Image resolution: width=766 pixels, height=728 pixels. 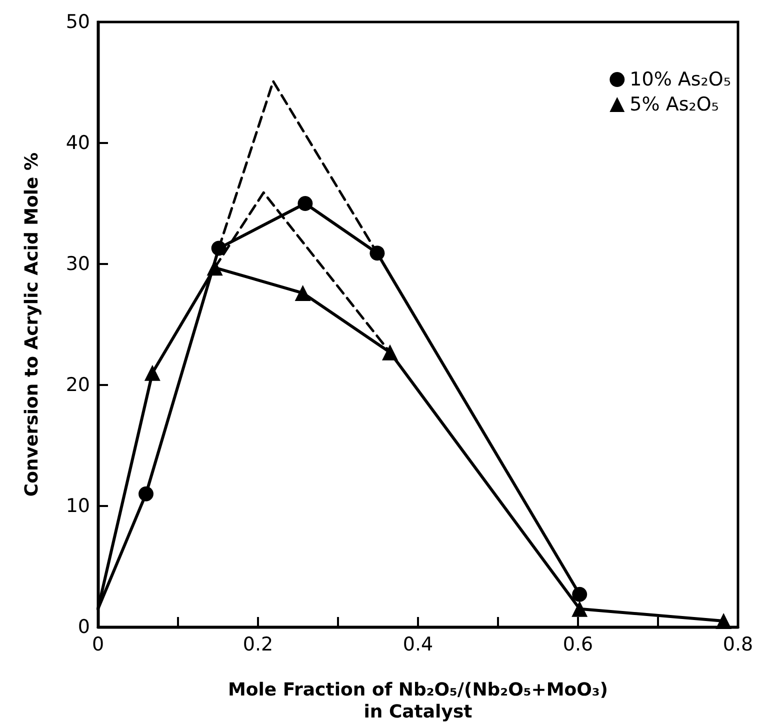 What do you see at coordinates (84, 627) in the screenshot?
I see `y-tick-label: 0` at bounding box center [84, 627].